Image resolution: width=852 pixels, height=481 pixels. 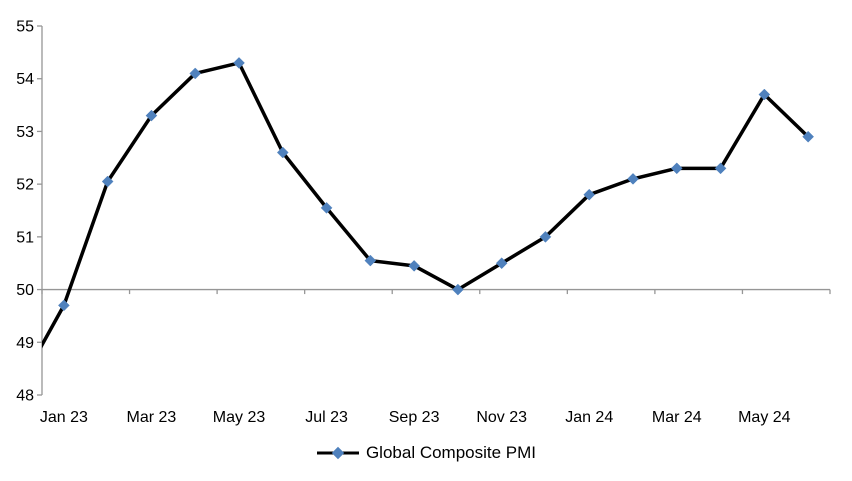 I want to click on x-tick-label: May 23, so click(x=239, y=417).